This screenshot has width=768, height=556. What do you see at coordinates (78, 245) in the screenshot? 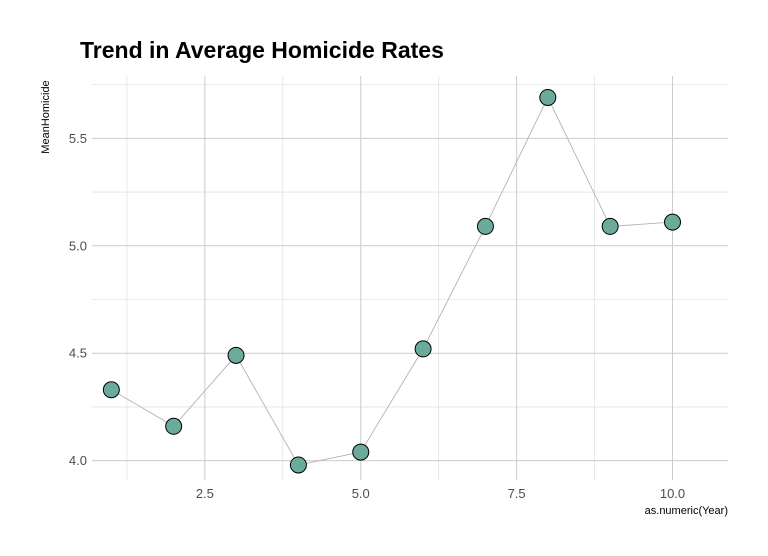
I see `y-tick-label: 5.0` at bounding box center [78, 245].